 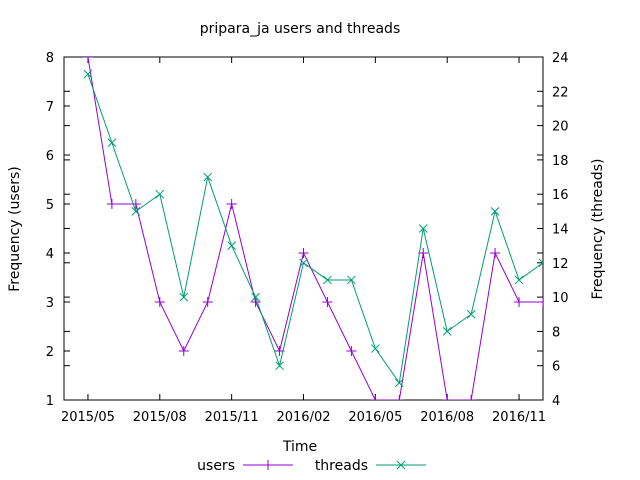 I want to click on legend-label-users: users, so click(x=216, y=466).